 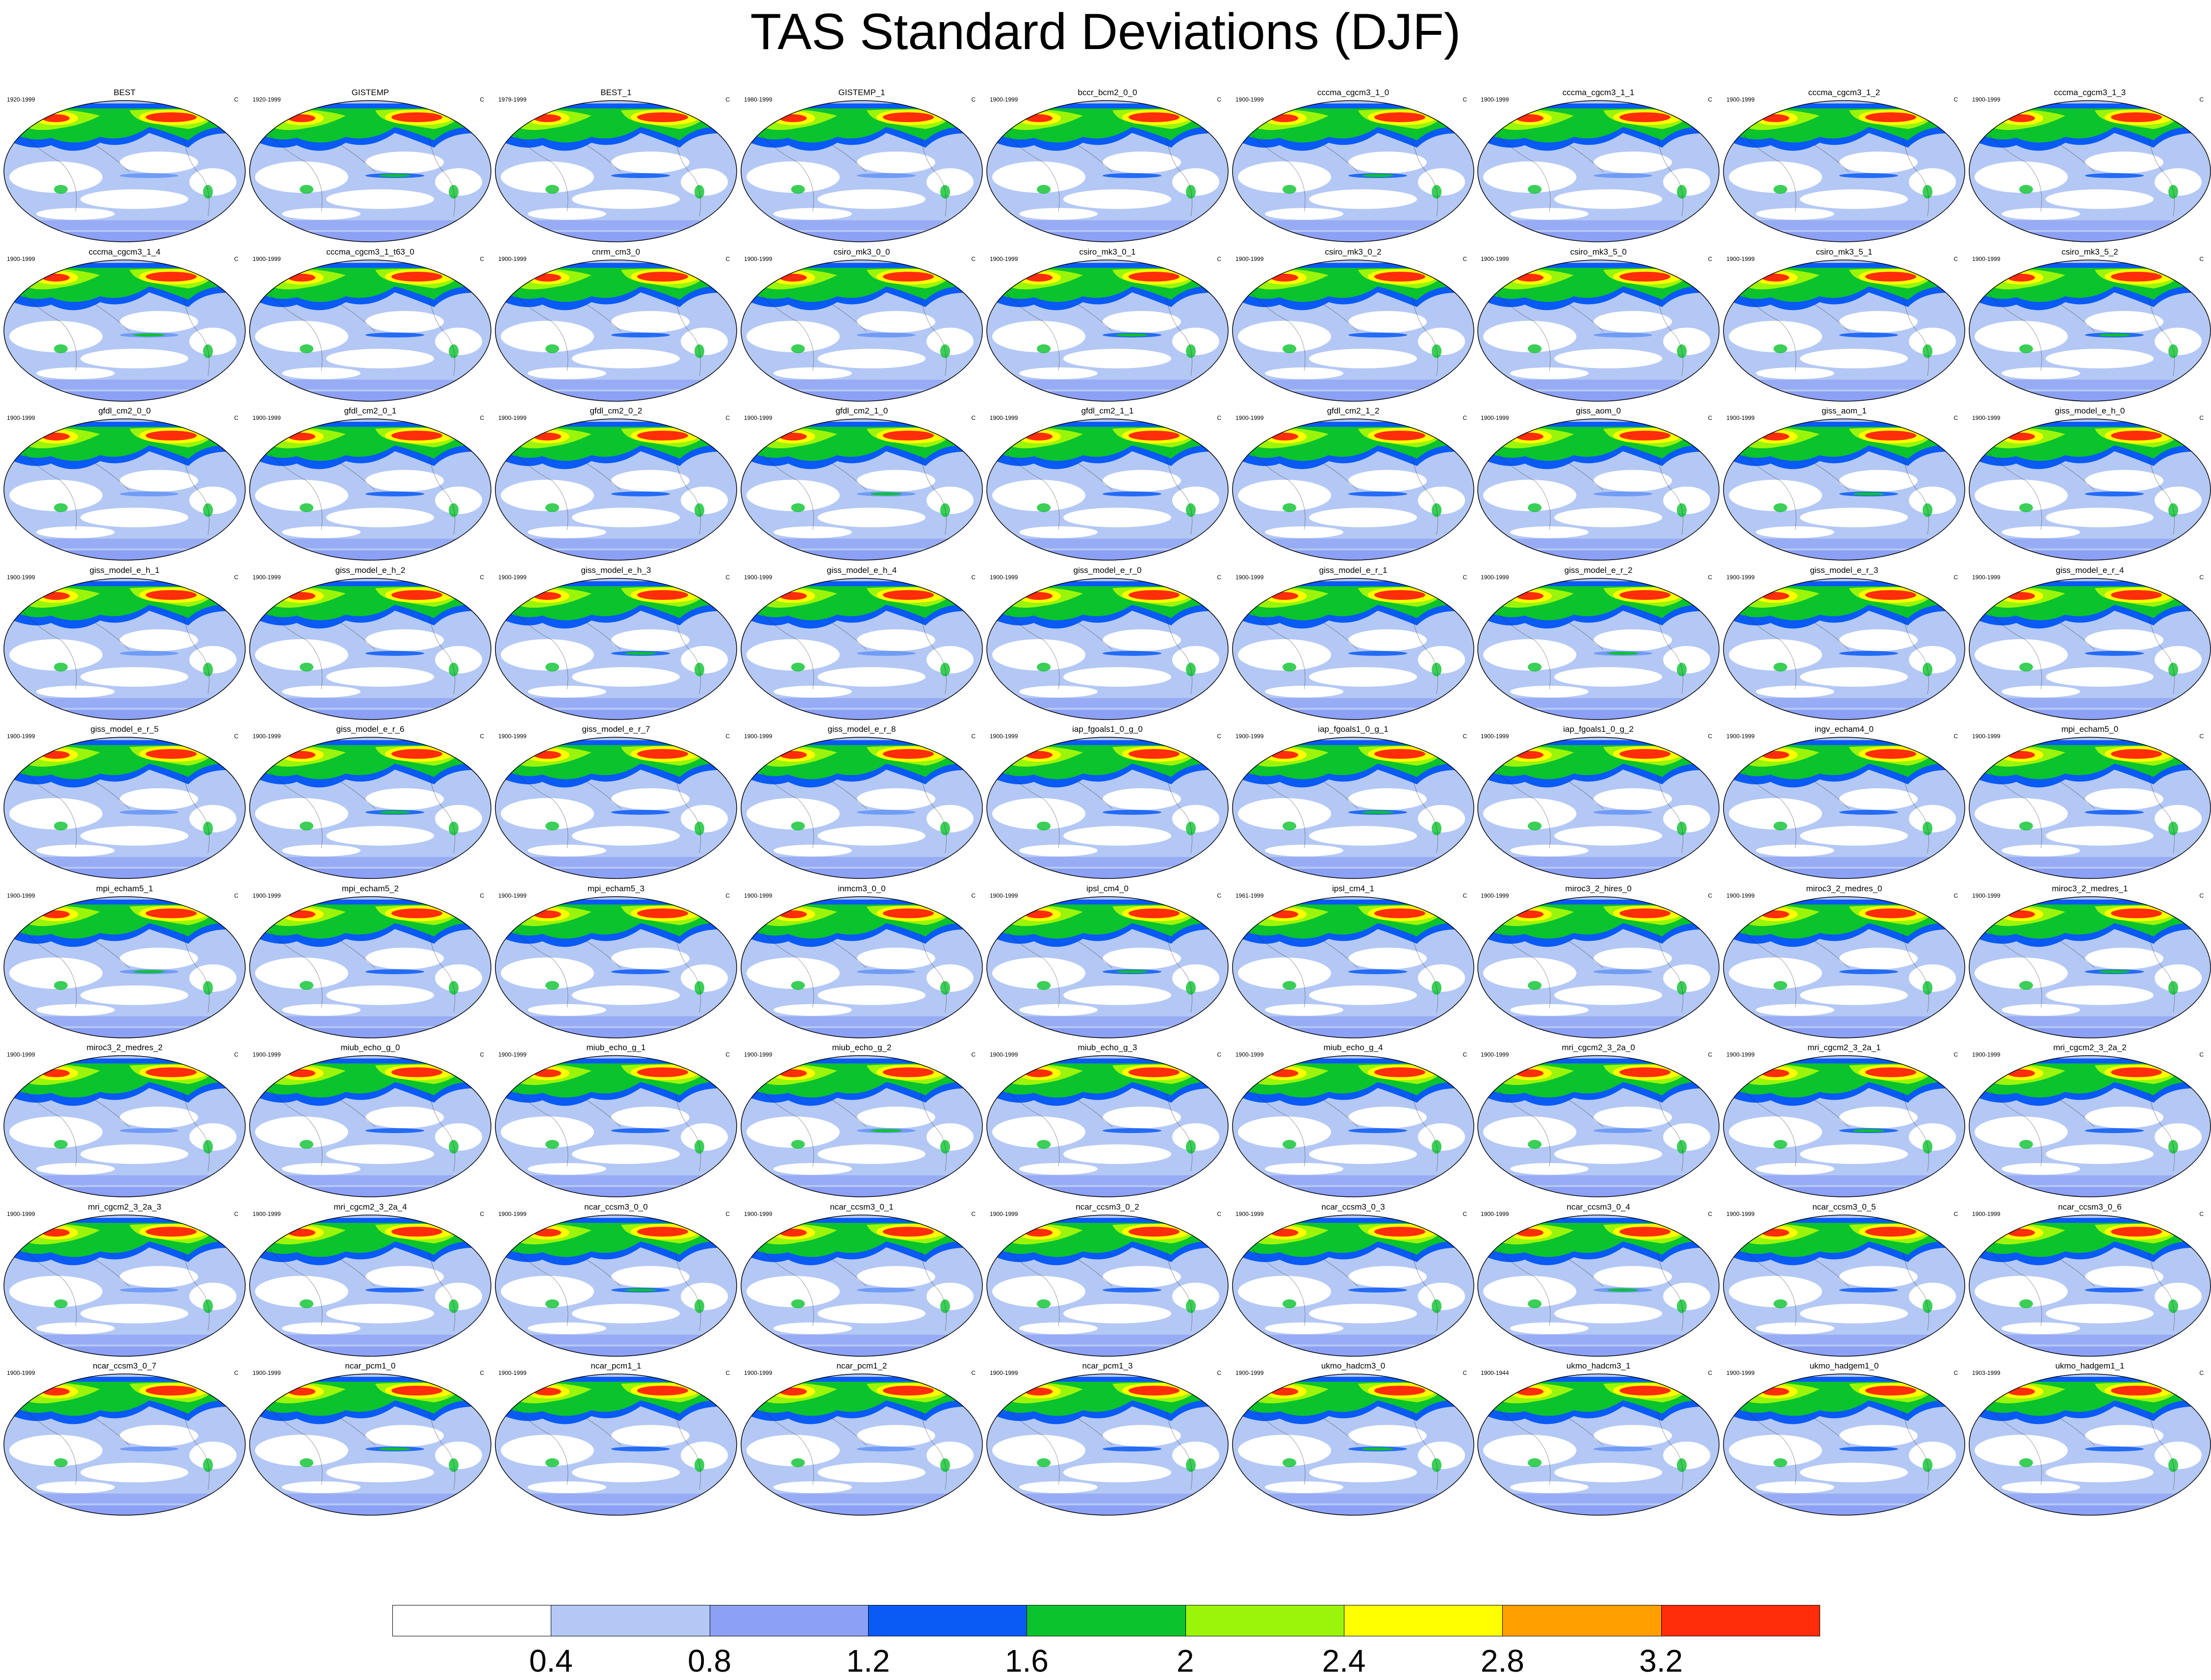 I want to click on panel-title: mri_cgcm2_3_2a_2, so click(x=2090, y=1047).